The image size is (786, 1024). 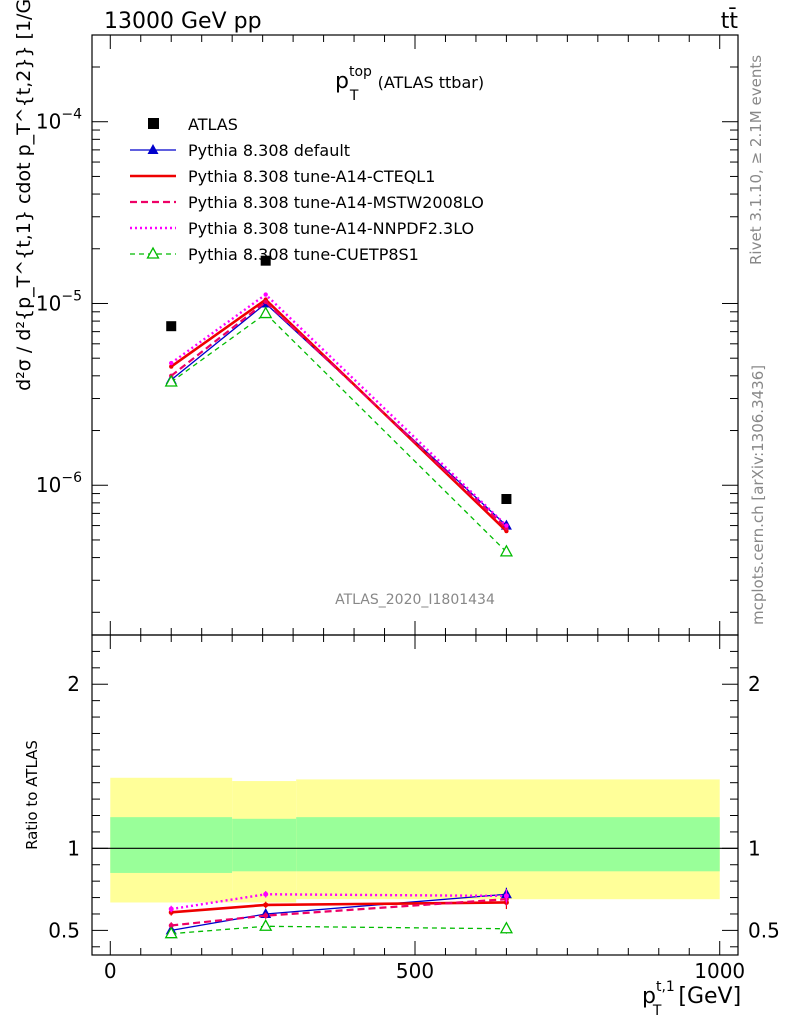 What do you see at coordinates (269, 150) in the screenshot?
I see `legend-label-default: Pythia 8.308 default` at bounding box center [269, 150].